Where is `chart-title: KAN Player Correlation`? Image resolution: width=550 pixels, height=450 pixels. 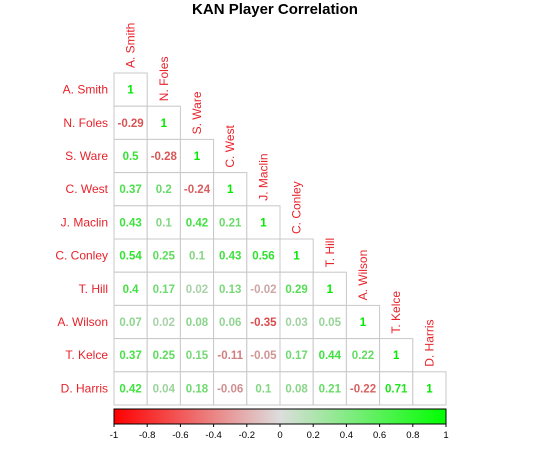
chart-title: KAN Player Correlation is located at coordinates (275, 9).